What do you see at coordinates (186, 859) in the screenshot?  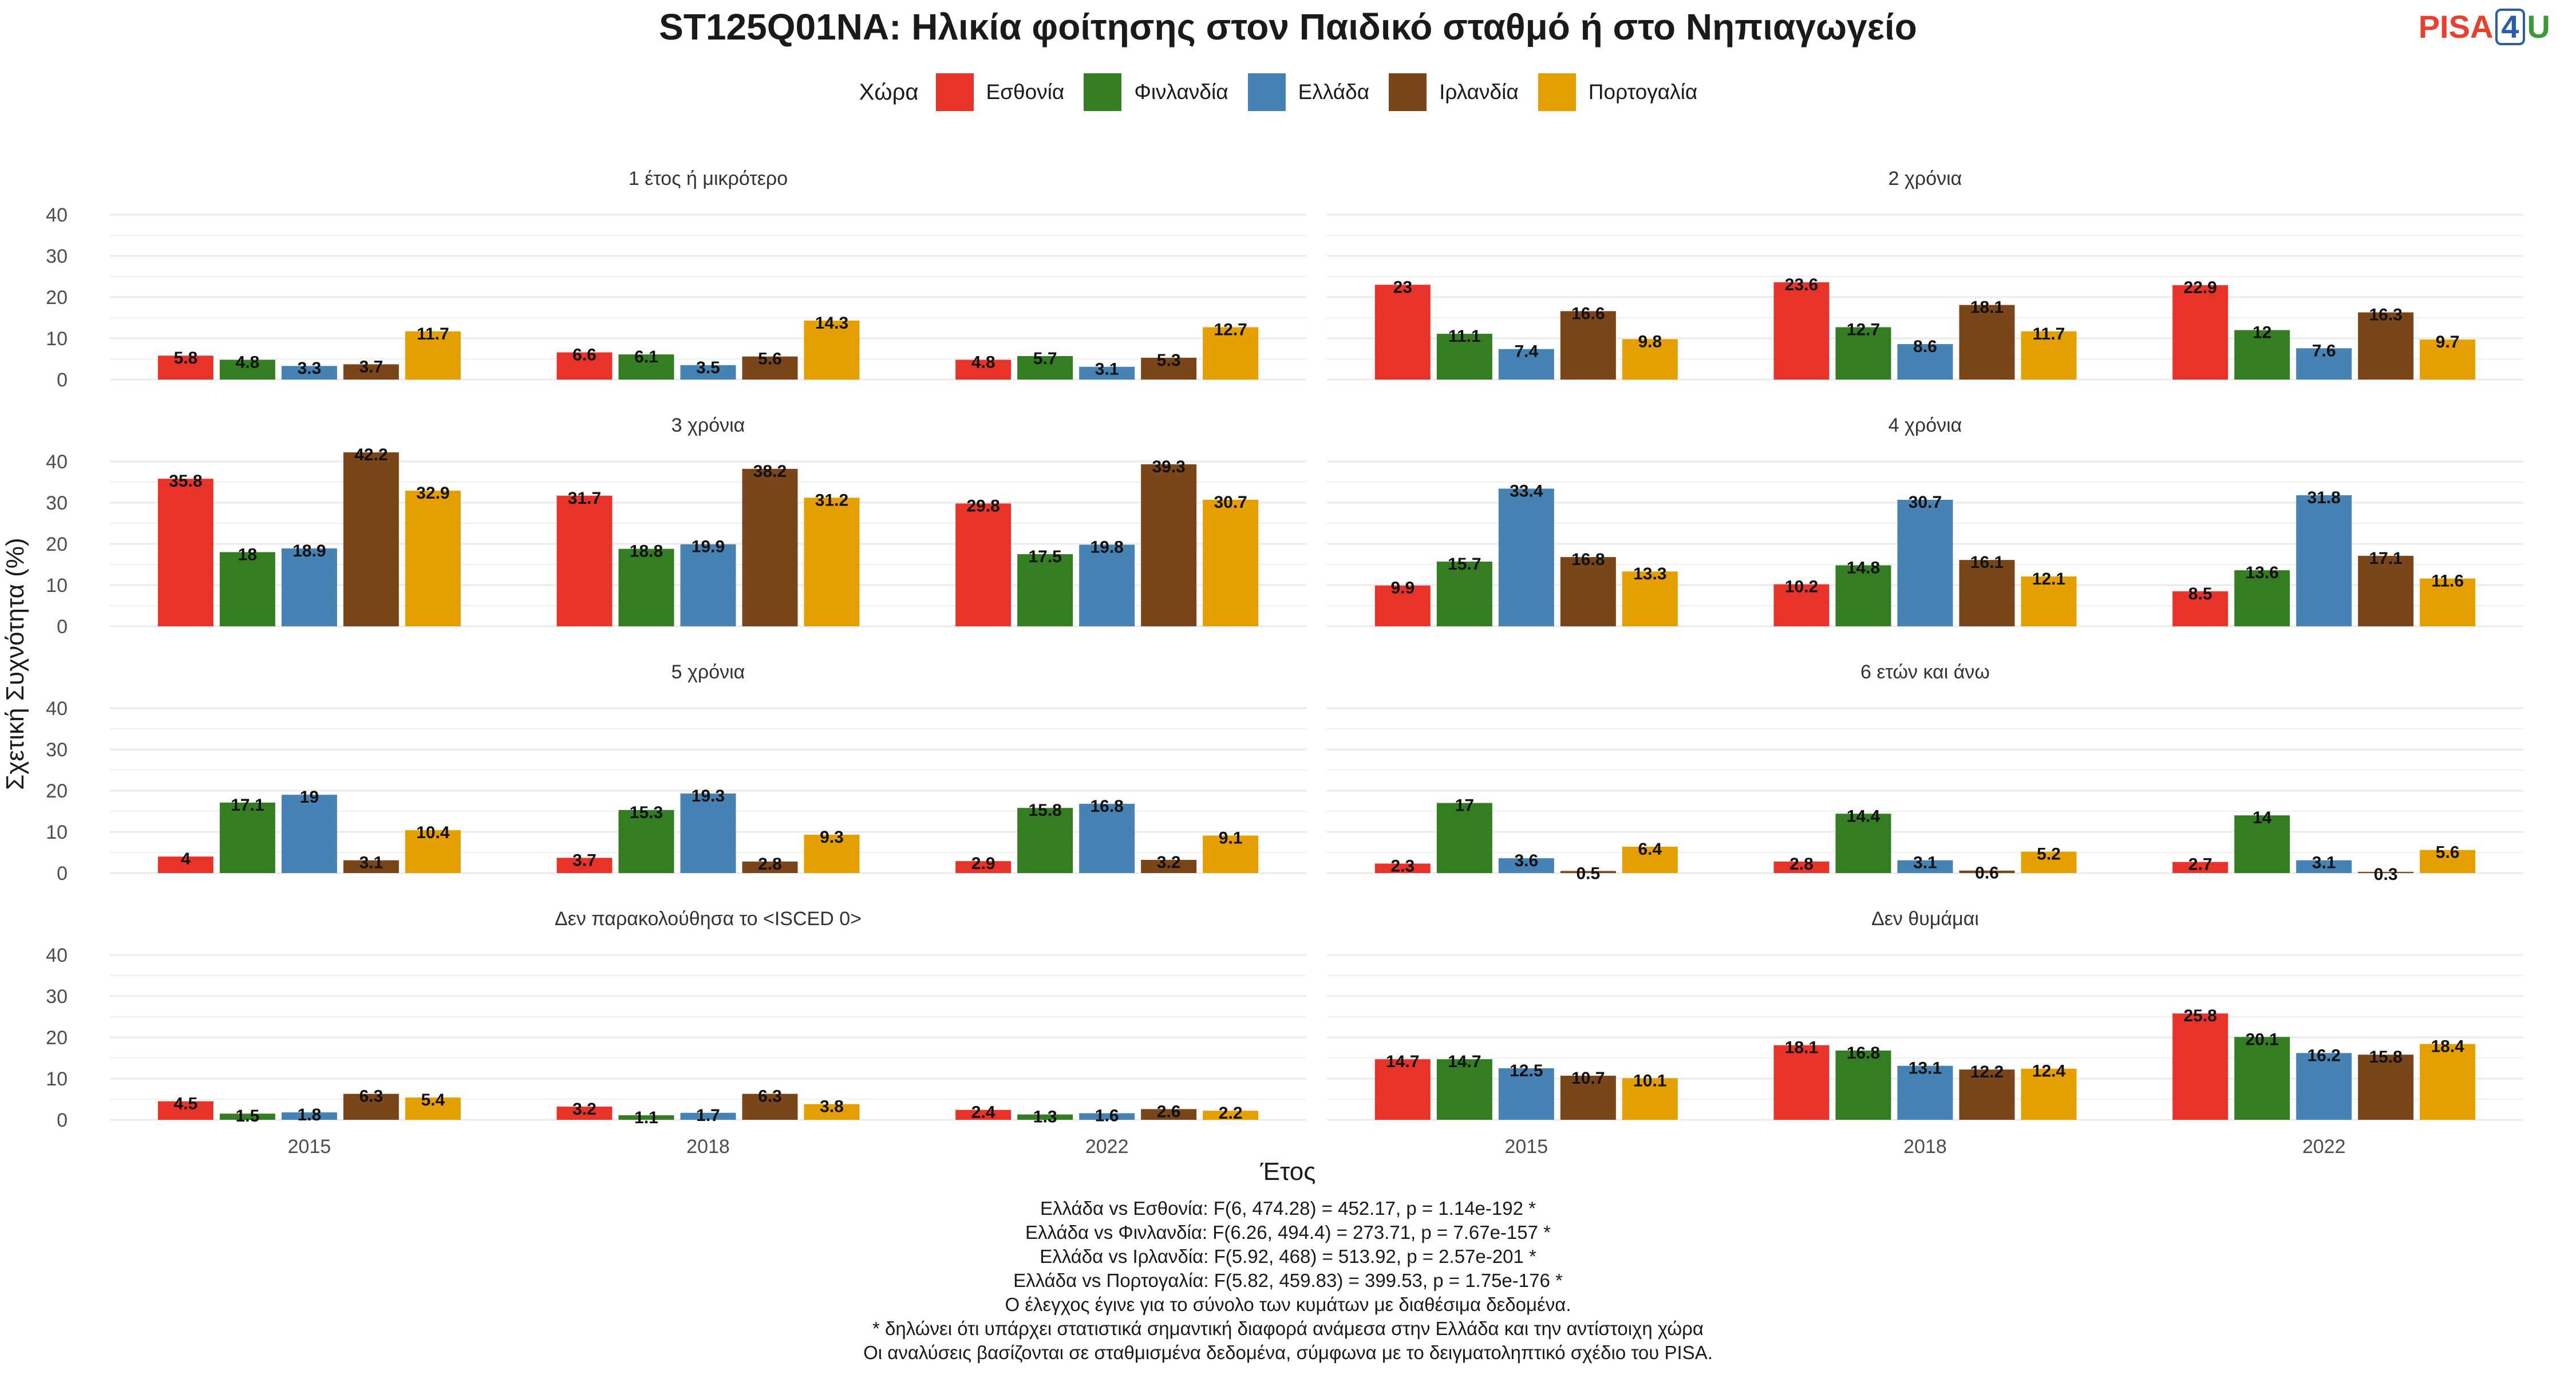 I see `bar-value-label: 4` at bounding box center [186, 859].